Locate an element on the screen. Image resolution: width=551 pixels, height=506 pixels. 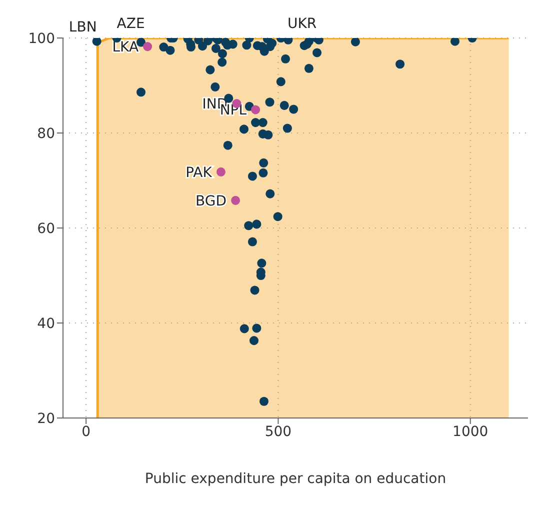
x-axis-title: Public expenditure per capita on education is located at coordinates (295, 479).